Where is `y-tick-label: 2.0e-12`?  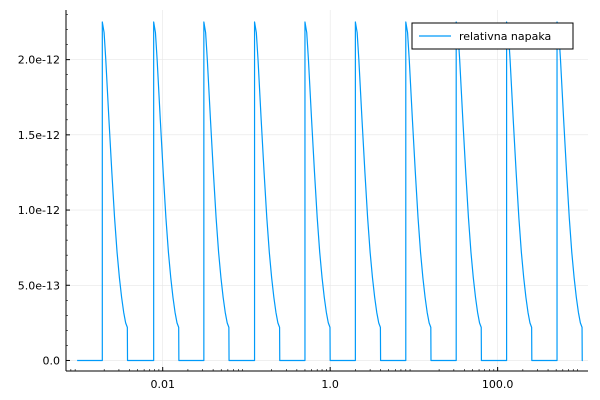 y-tick-label: 2.0e-12 is located at coordinates (39, 60).